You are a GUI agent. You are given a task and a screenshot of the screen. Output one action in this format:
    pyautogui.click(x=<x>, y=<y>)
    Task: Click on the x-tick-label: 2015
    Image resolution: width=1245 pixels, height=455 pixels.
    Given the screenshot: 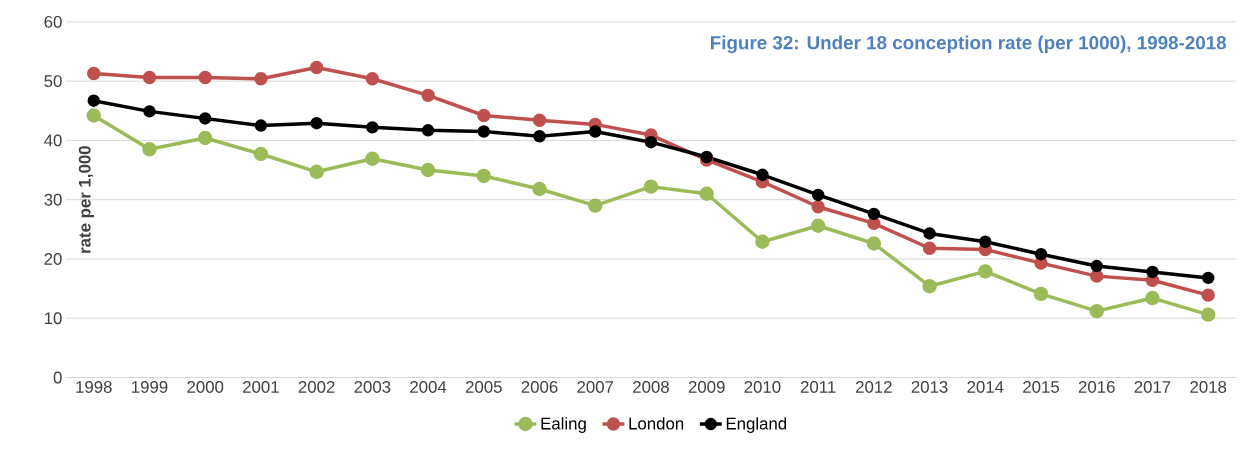 What is the action you would take?
    pyautogui.click(x=1041, y=386)
    